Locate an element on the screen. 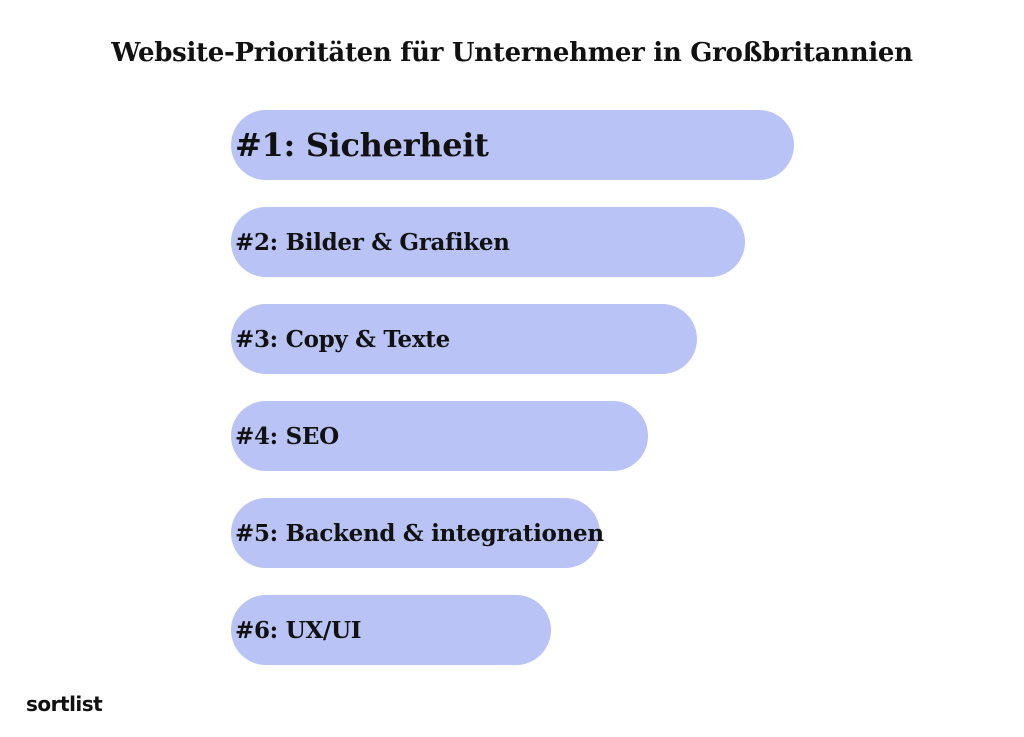 The image size is (1024, 737). bar-rank-5: #5: Backend & integrationen is located at coordinates (417, 533).